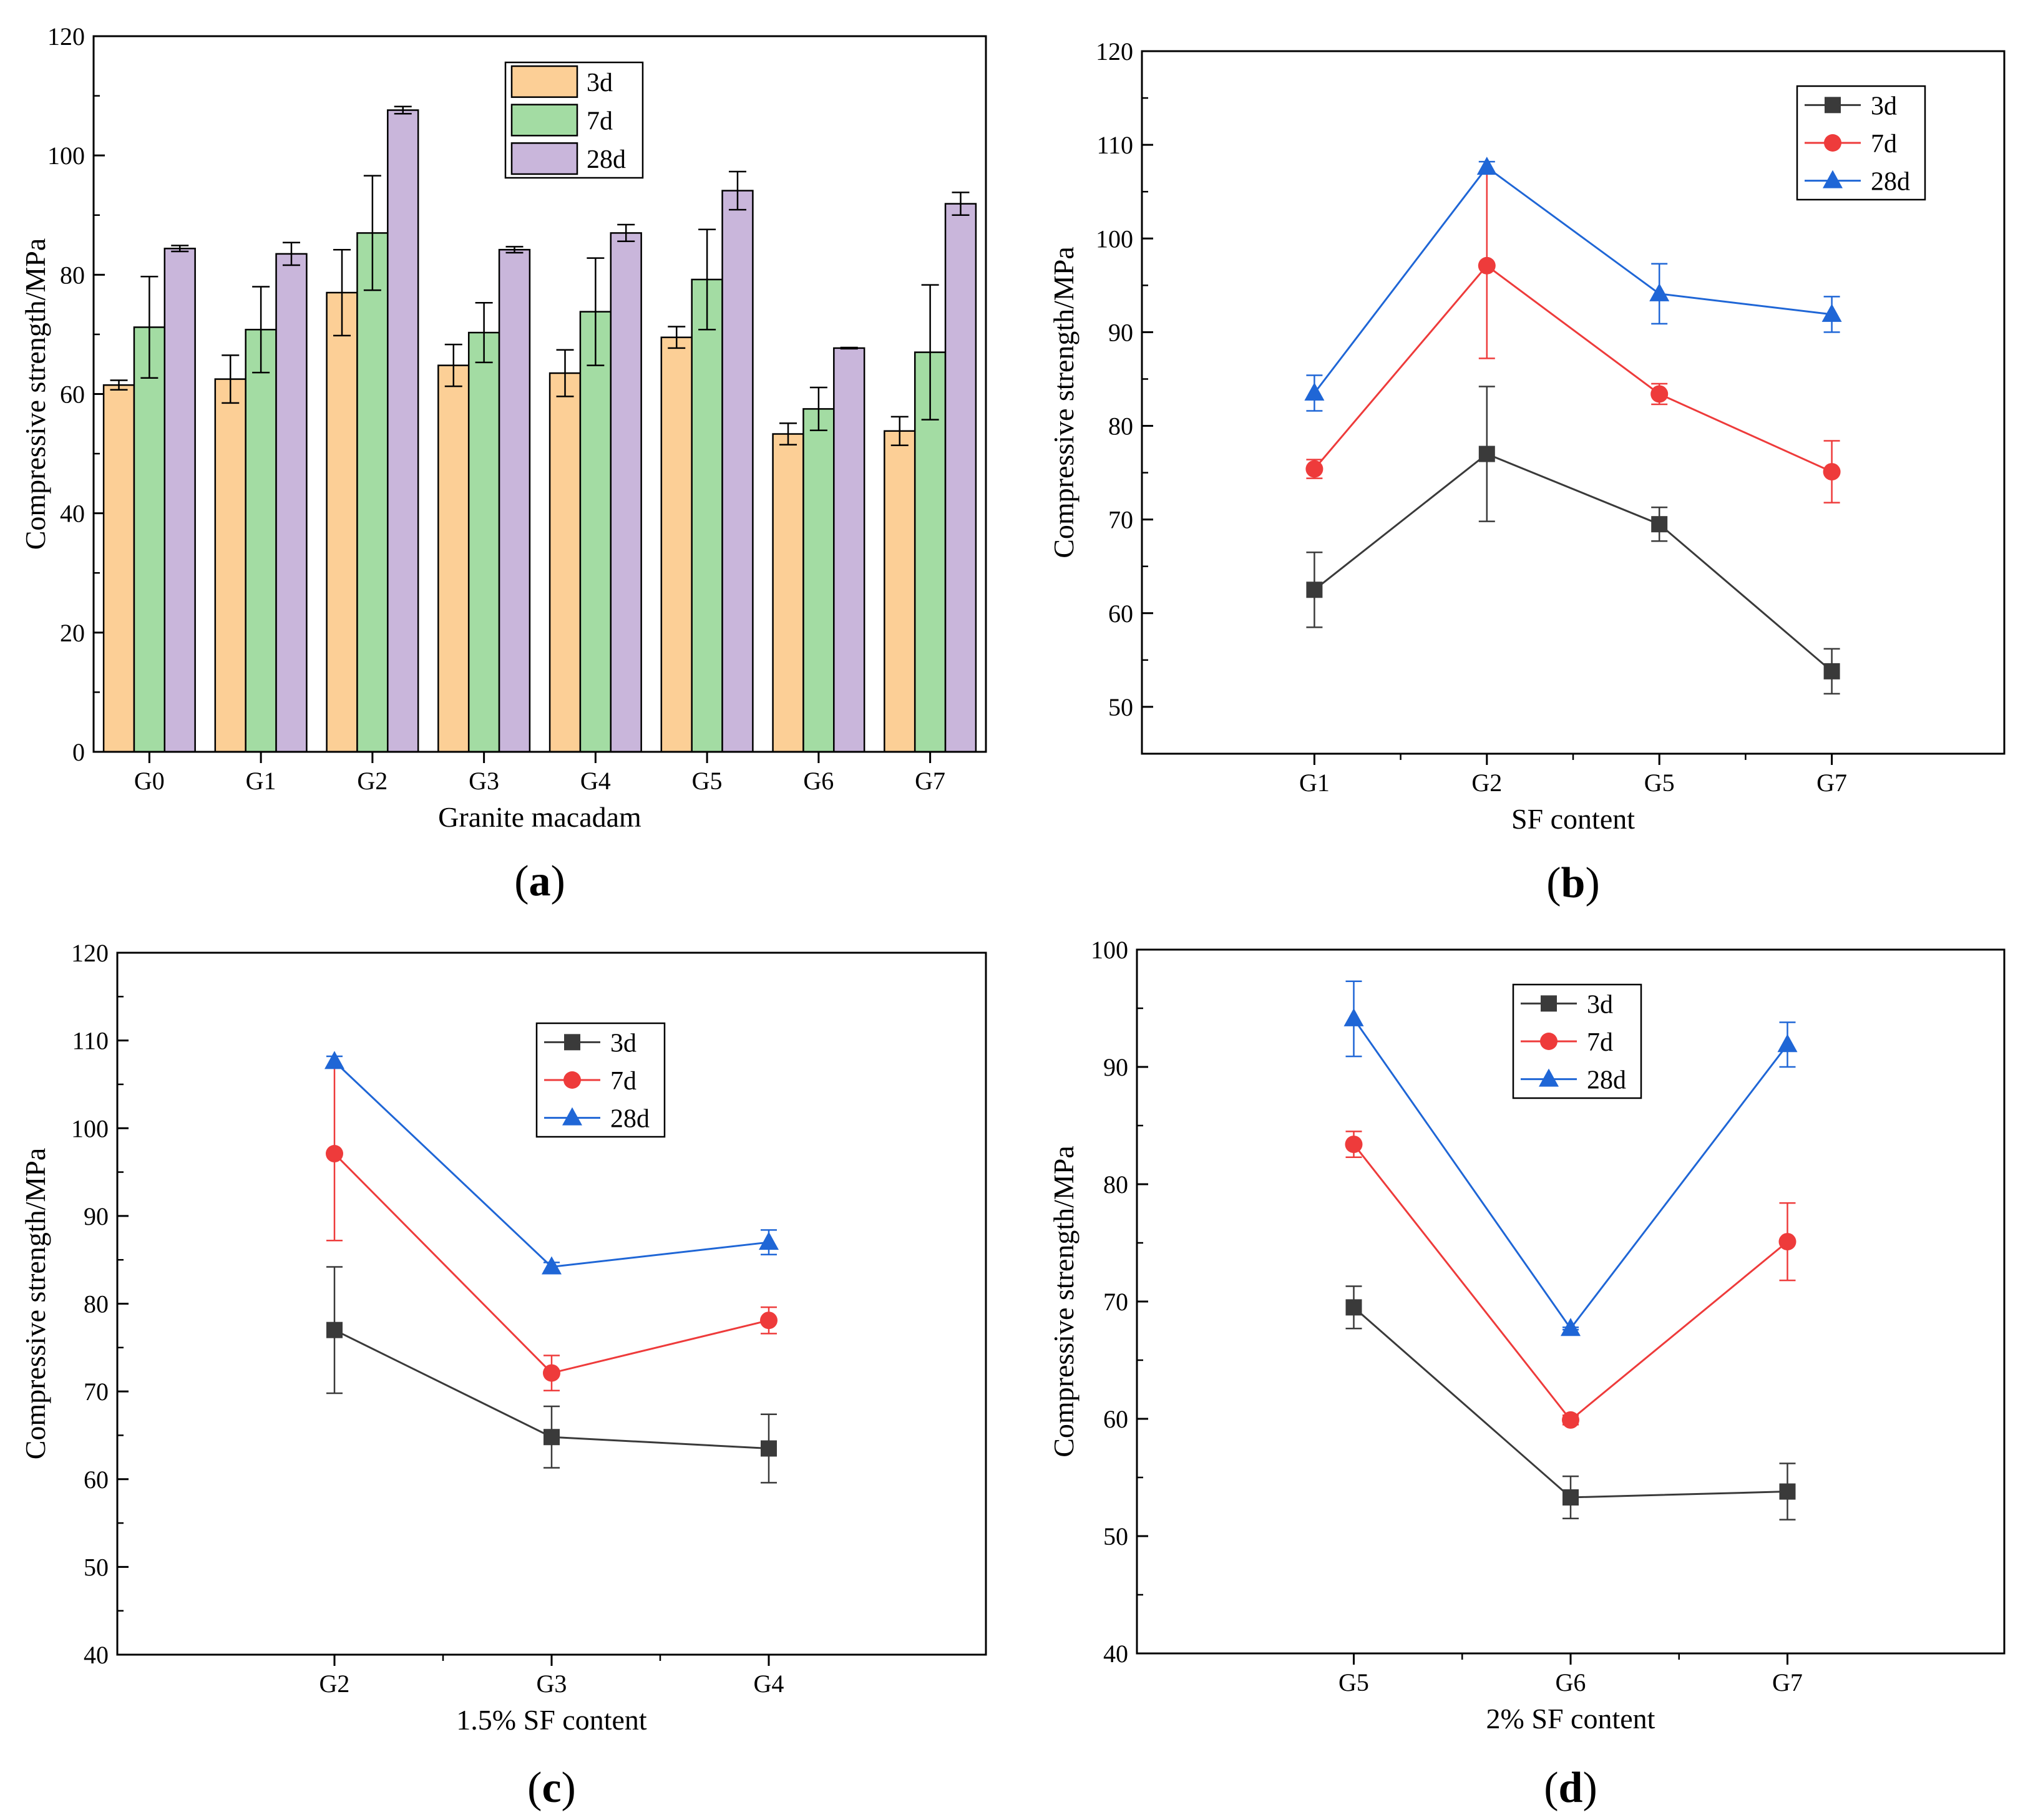  What do you see at coordinates (565, 562) in the screenshot?
I see `bar-3d-G4` at bounding box center [565, 562].